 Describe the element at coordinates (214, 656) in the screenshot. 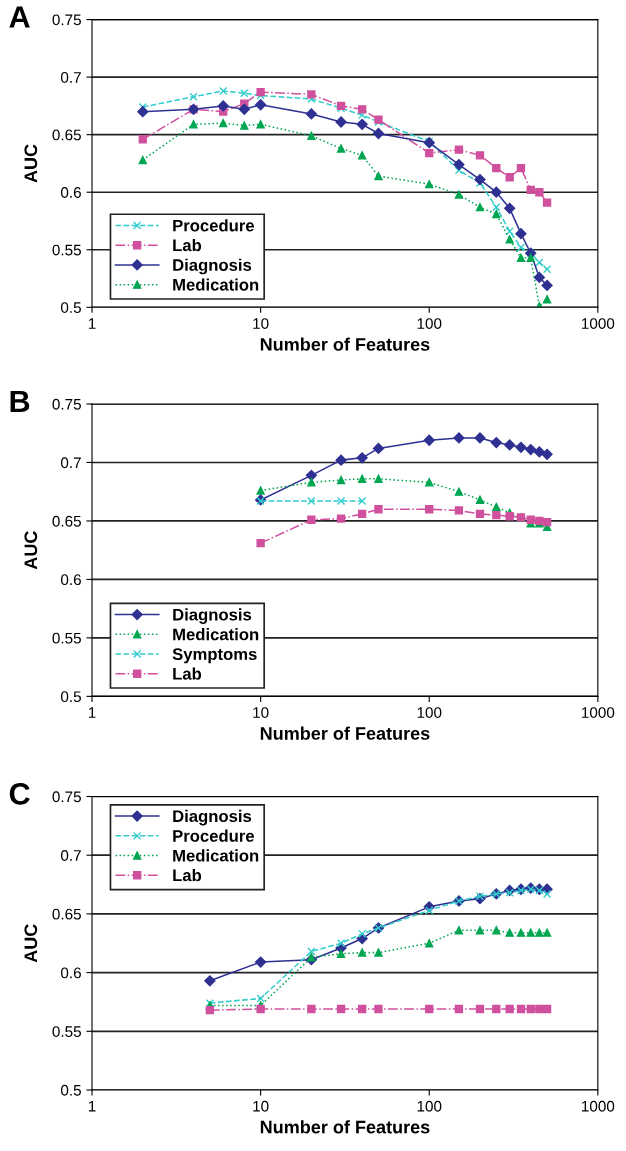

I see `legend-label: Symptoms` at that location.